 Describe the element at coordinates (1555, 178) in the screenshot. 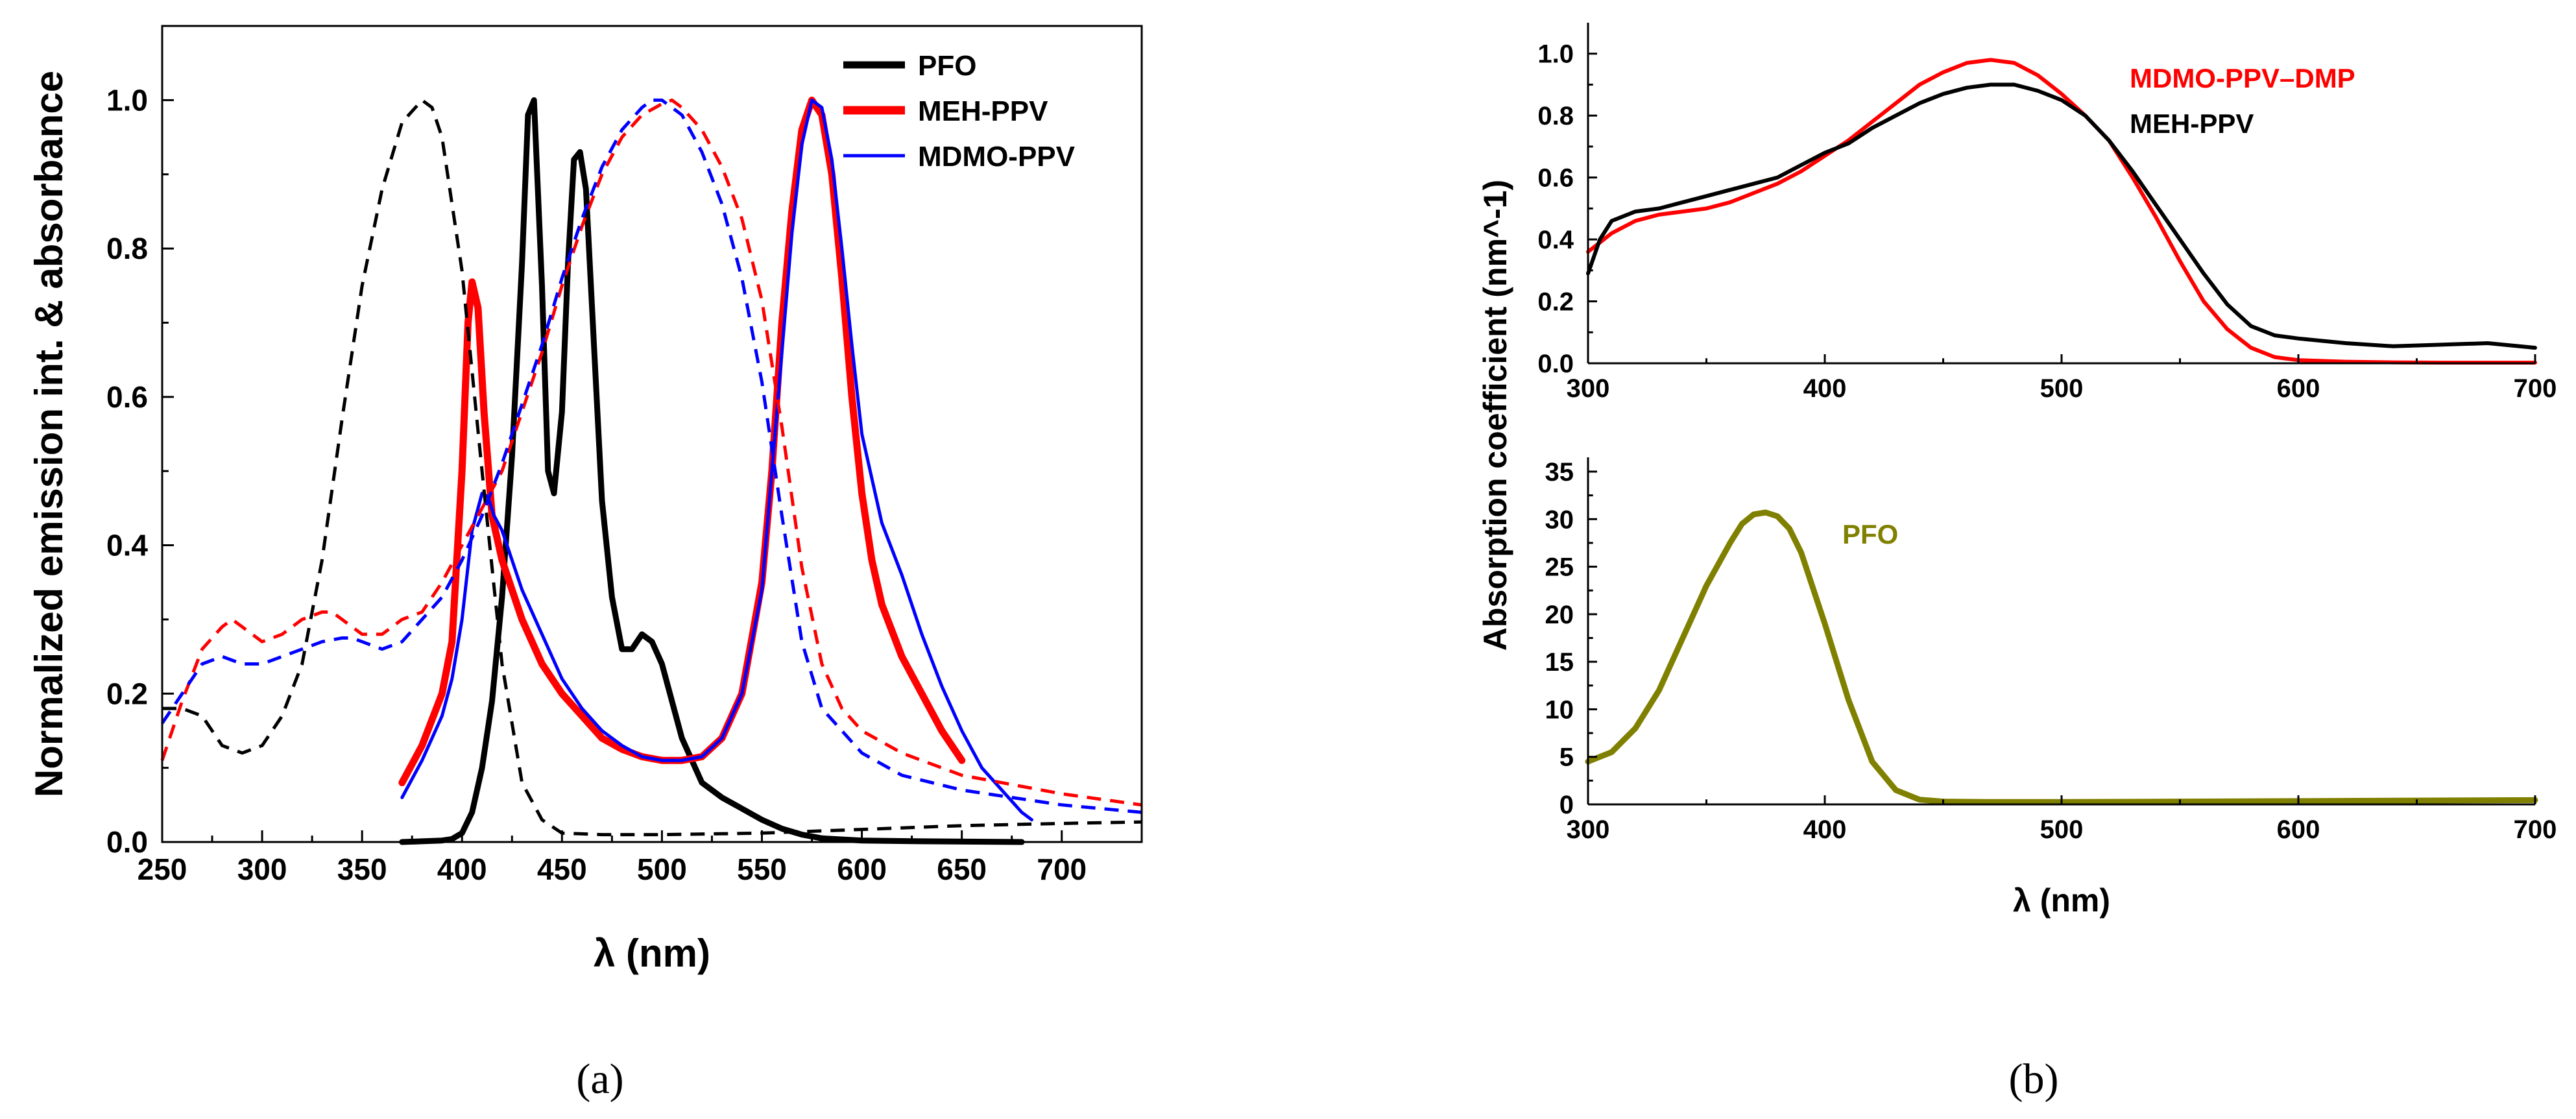

I see `panel-b-top-y-tick-label: 0.6` at that location.